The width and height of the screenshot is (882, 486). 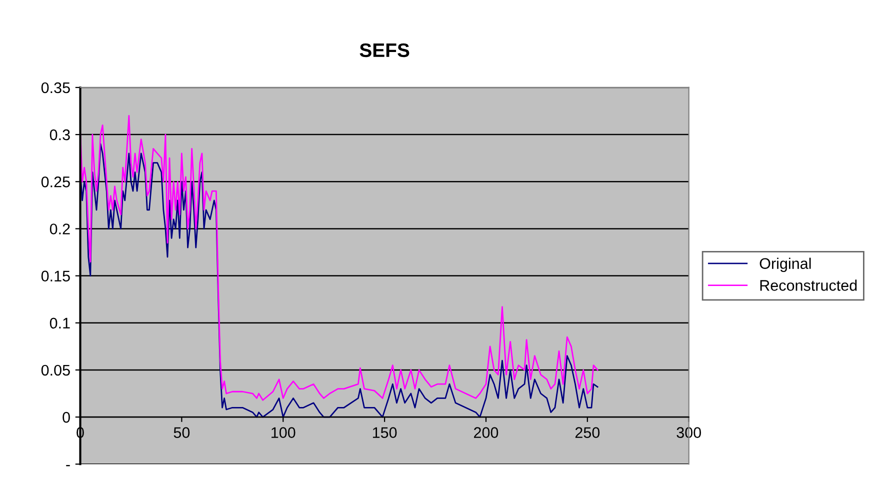 I want to click on legend-label: Original, so click(x=785, y=265).